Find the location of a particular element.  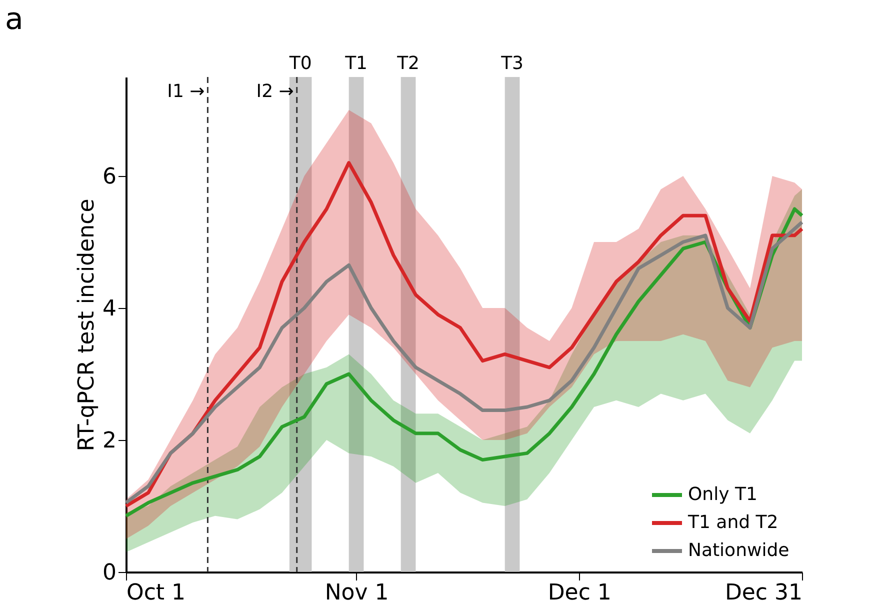

ref-line-label: I1 → is located at coordinates (186, 91).